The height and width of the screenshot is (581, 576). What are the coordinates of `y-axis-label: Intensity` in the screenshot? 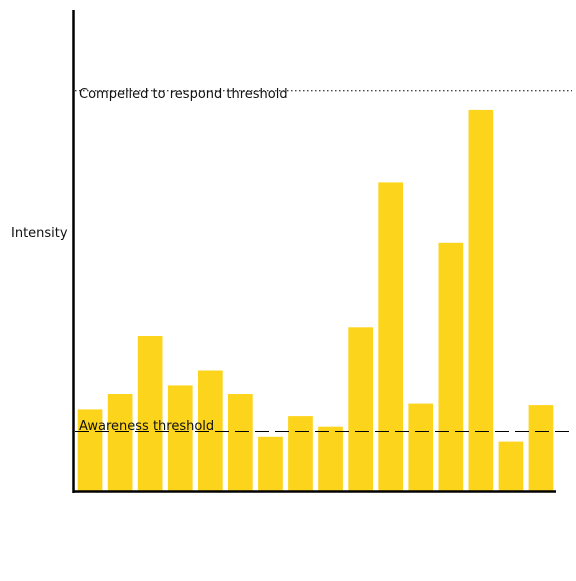 It's located at (39, 233).